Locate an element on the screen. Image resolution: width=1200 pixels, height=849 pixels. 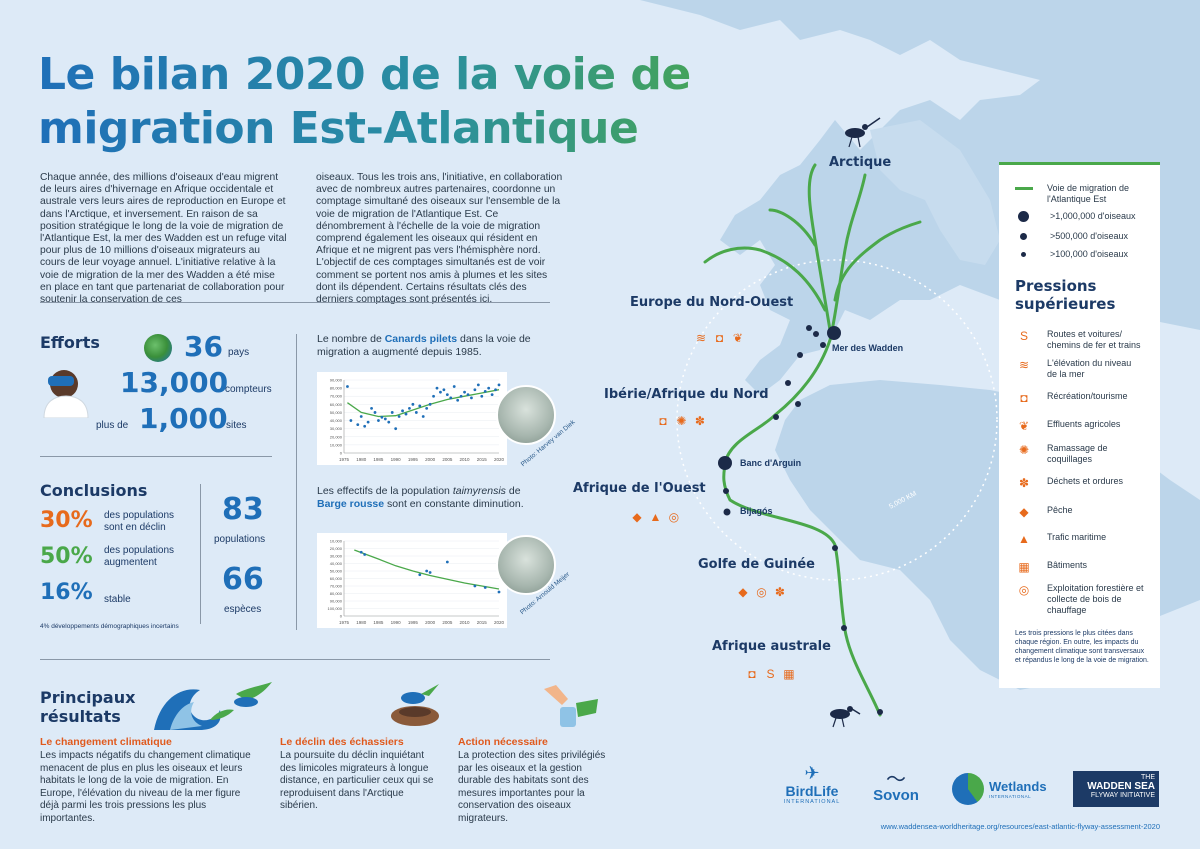
chart1-y-tick-label: 30,000 is located at coordinates (336, 428).